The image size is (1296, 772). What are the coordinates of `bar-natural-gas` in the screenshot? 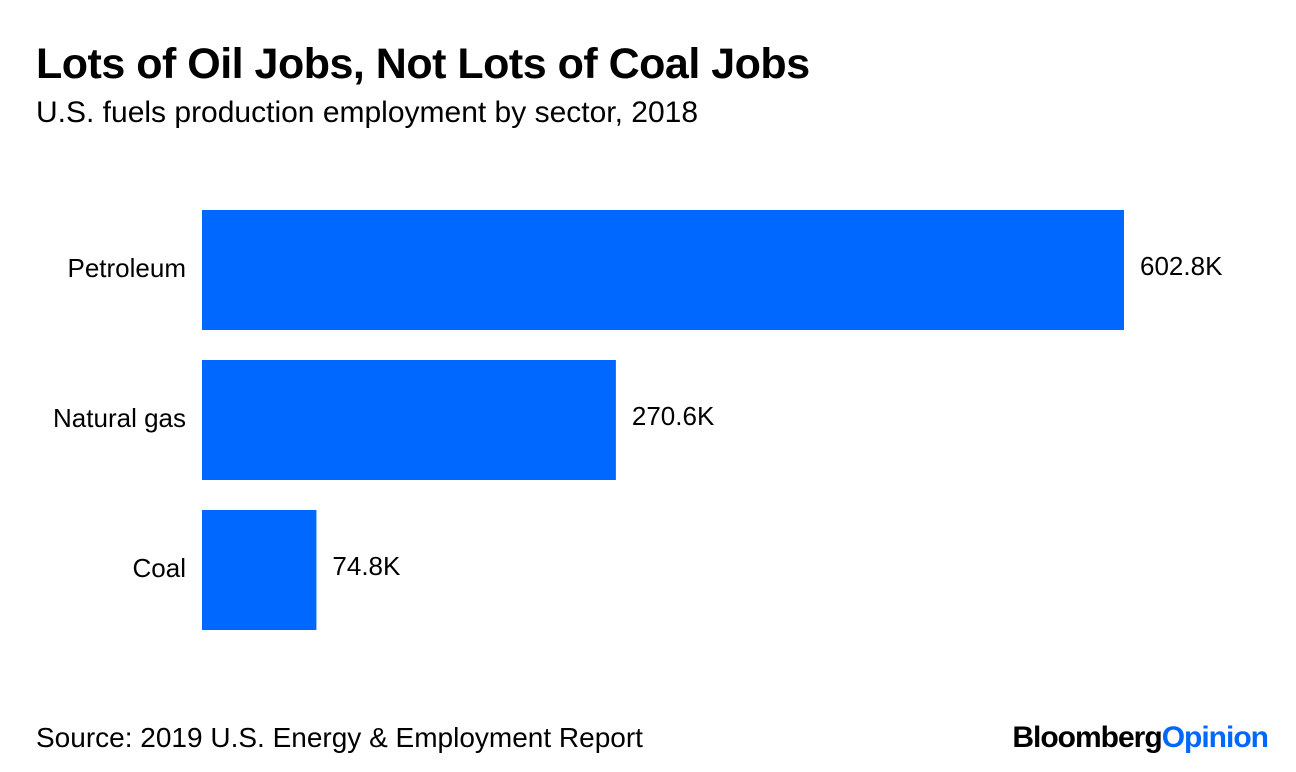 It's located at (409, 420).